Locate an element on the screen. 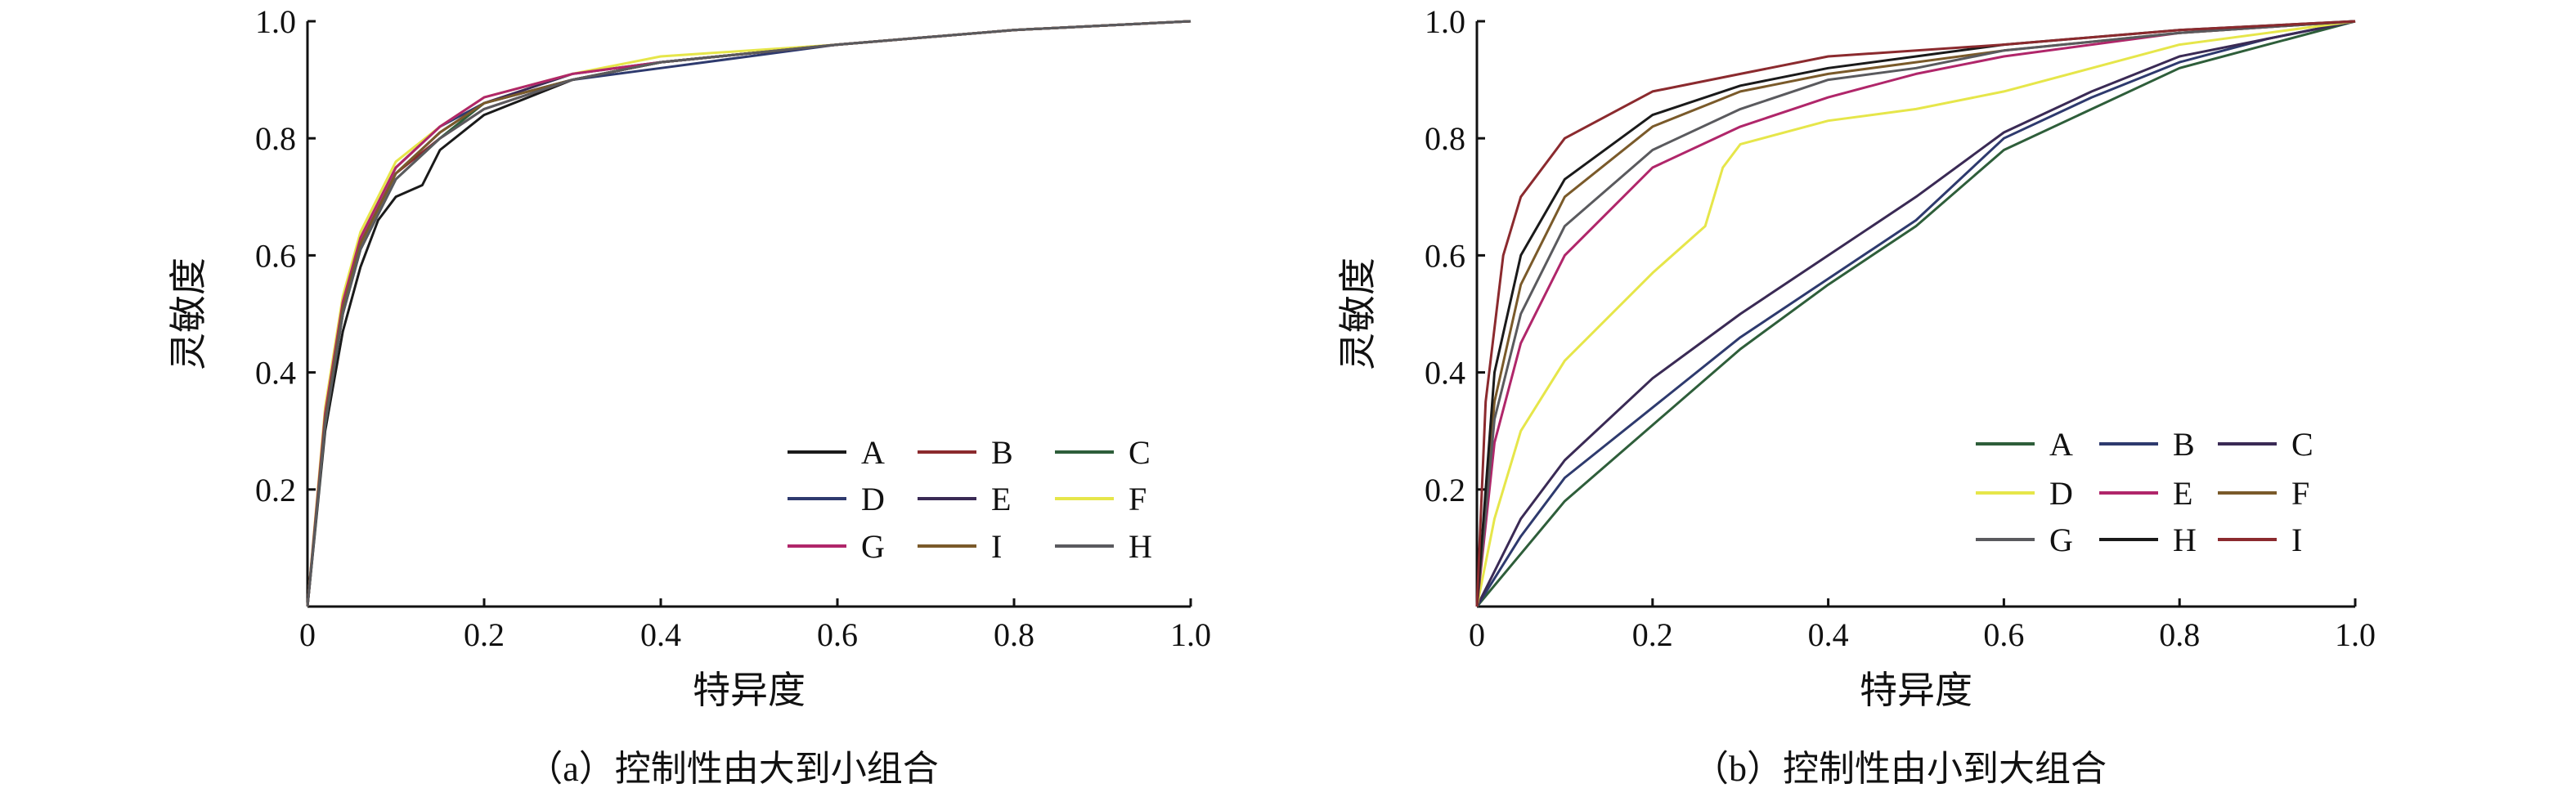 The height and width of the screenshot is (806, 2576). panel-caption: （a）控制性由大到小组合 is located at coordinates (733, 769).